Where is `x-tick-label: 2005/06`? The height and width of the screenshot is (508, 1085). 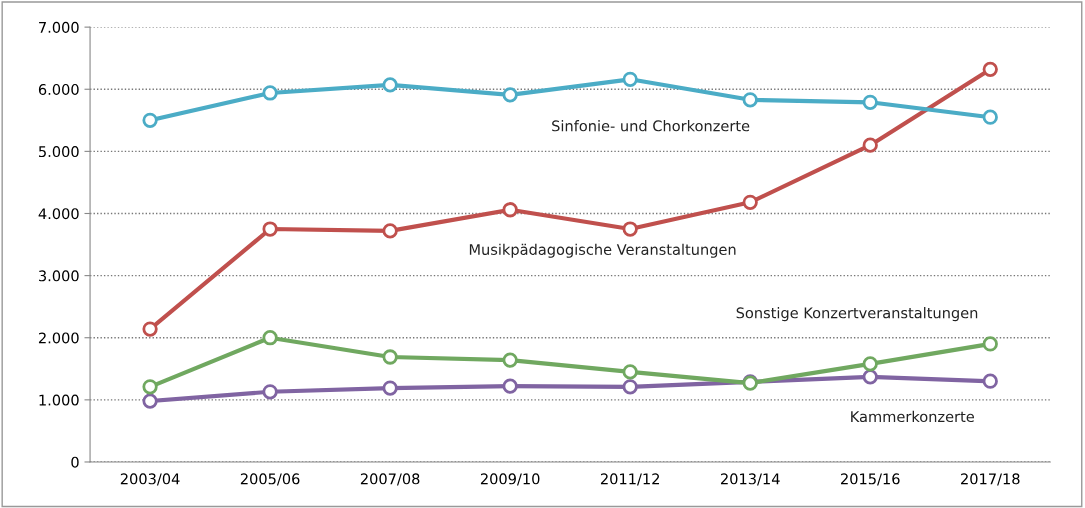
x-tick-label: 2005/06 is located at coordinates (270, 479).